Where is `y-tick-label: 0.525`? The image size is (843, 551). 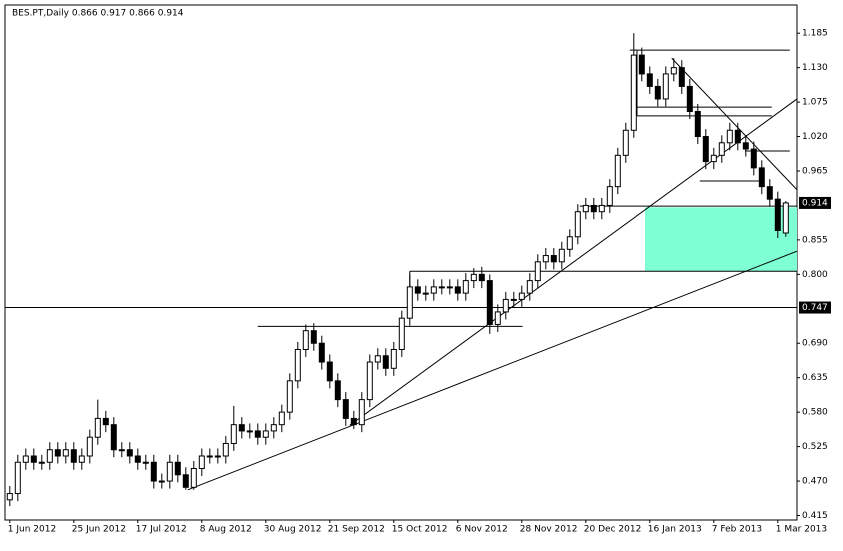 y-tick-label: 0.525 is located at coordinates (815, 447).